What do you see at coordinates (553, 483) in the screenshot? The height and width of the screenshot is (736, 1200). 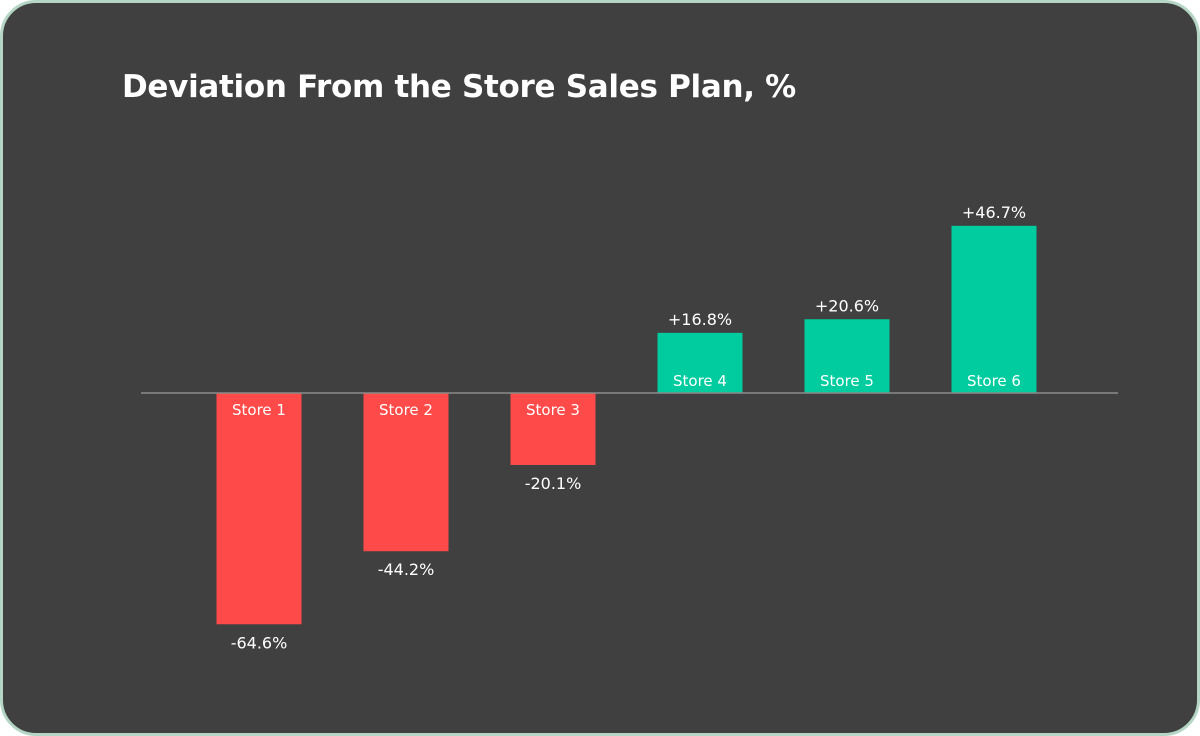 I see `data-label: -20.1%` at bounding box center [553, 483].